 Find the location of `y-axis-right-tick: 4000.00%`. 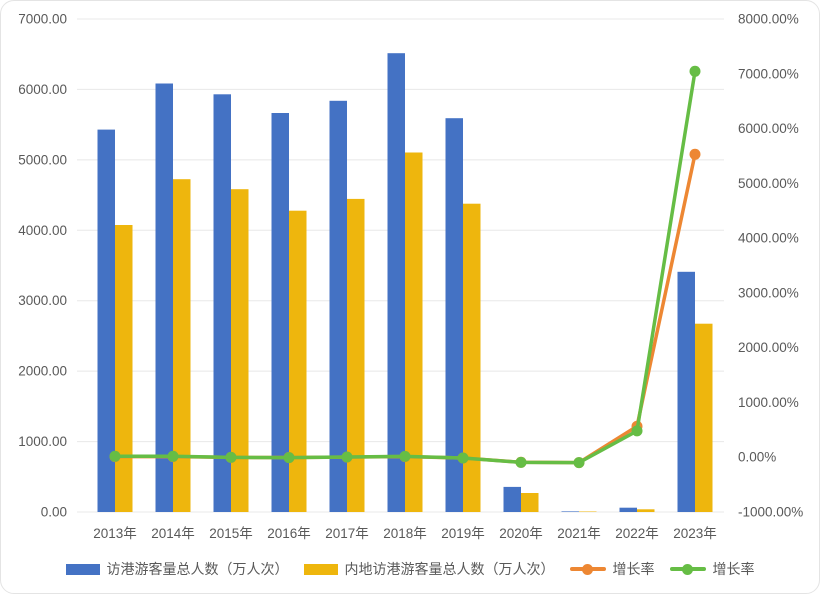

y-axis-right-tick: 4000.00% is located at coordinates (768, 238).